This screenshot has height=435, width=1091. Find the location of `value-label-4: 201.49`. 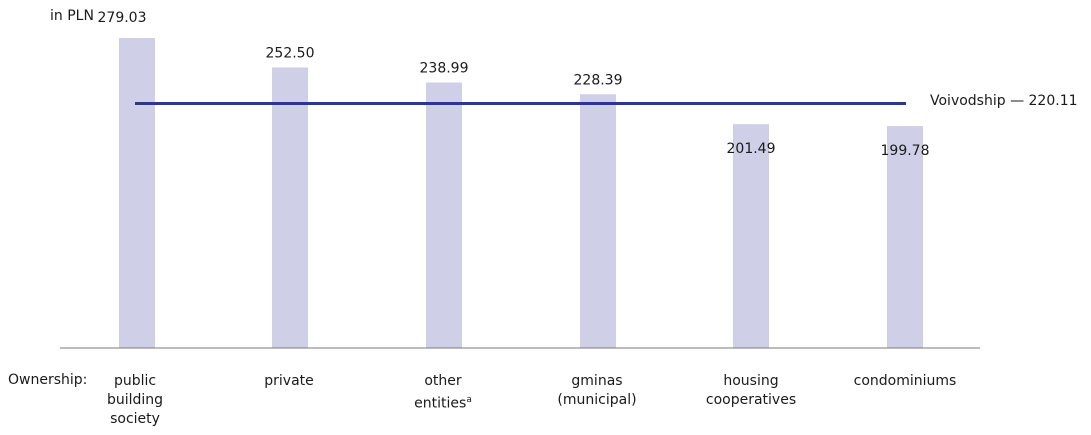

value-label-4: 201.49 is located at coordinates (751, 149).